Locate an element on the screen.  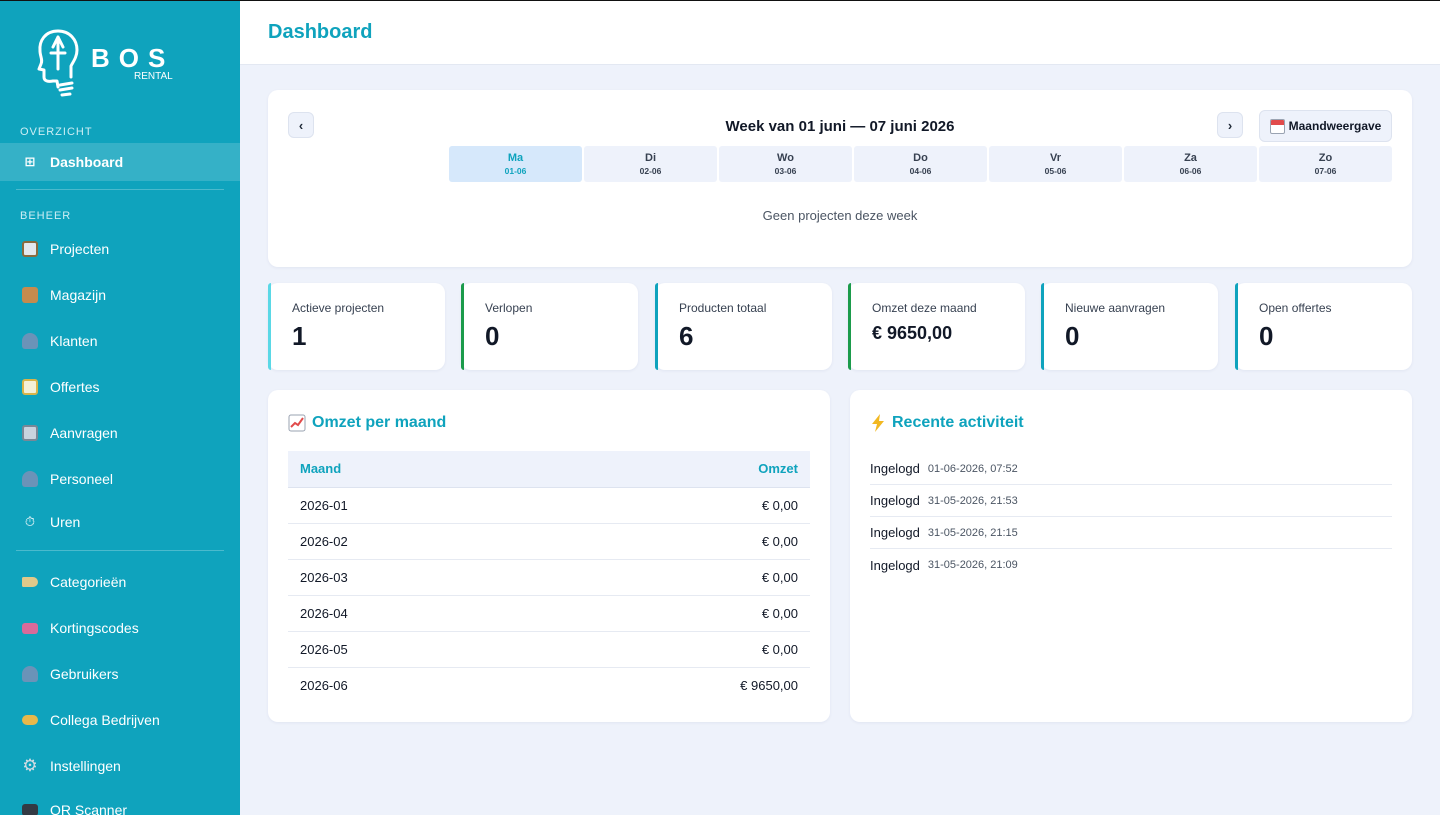
col-header-month: Maand is located at coordinates (410, 469).